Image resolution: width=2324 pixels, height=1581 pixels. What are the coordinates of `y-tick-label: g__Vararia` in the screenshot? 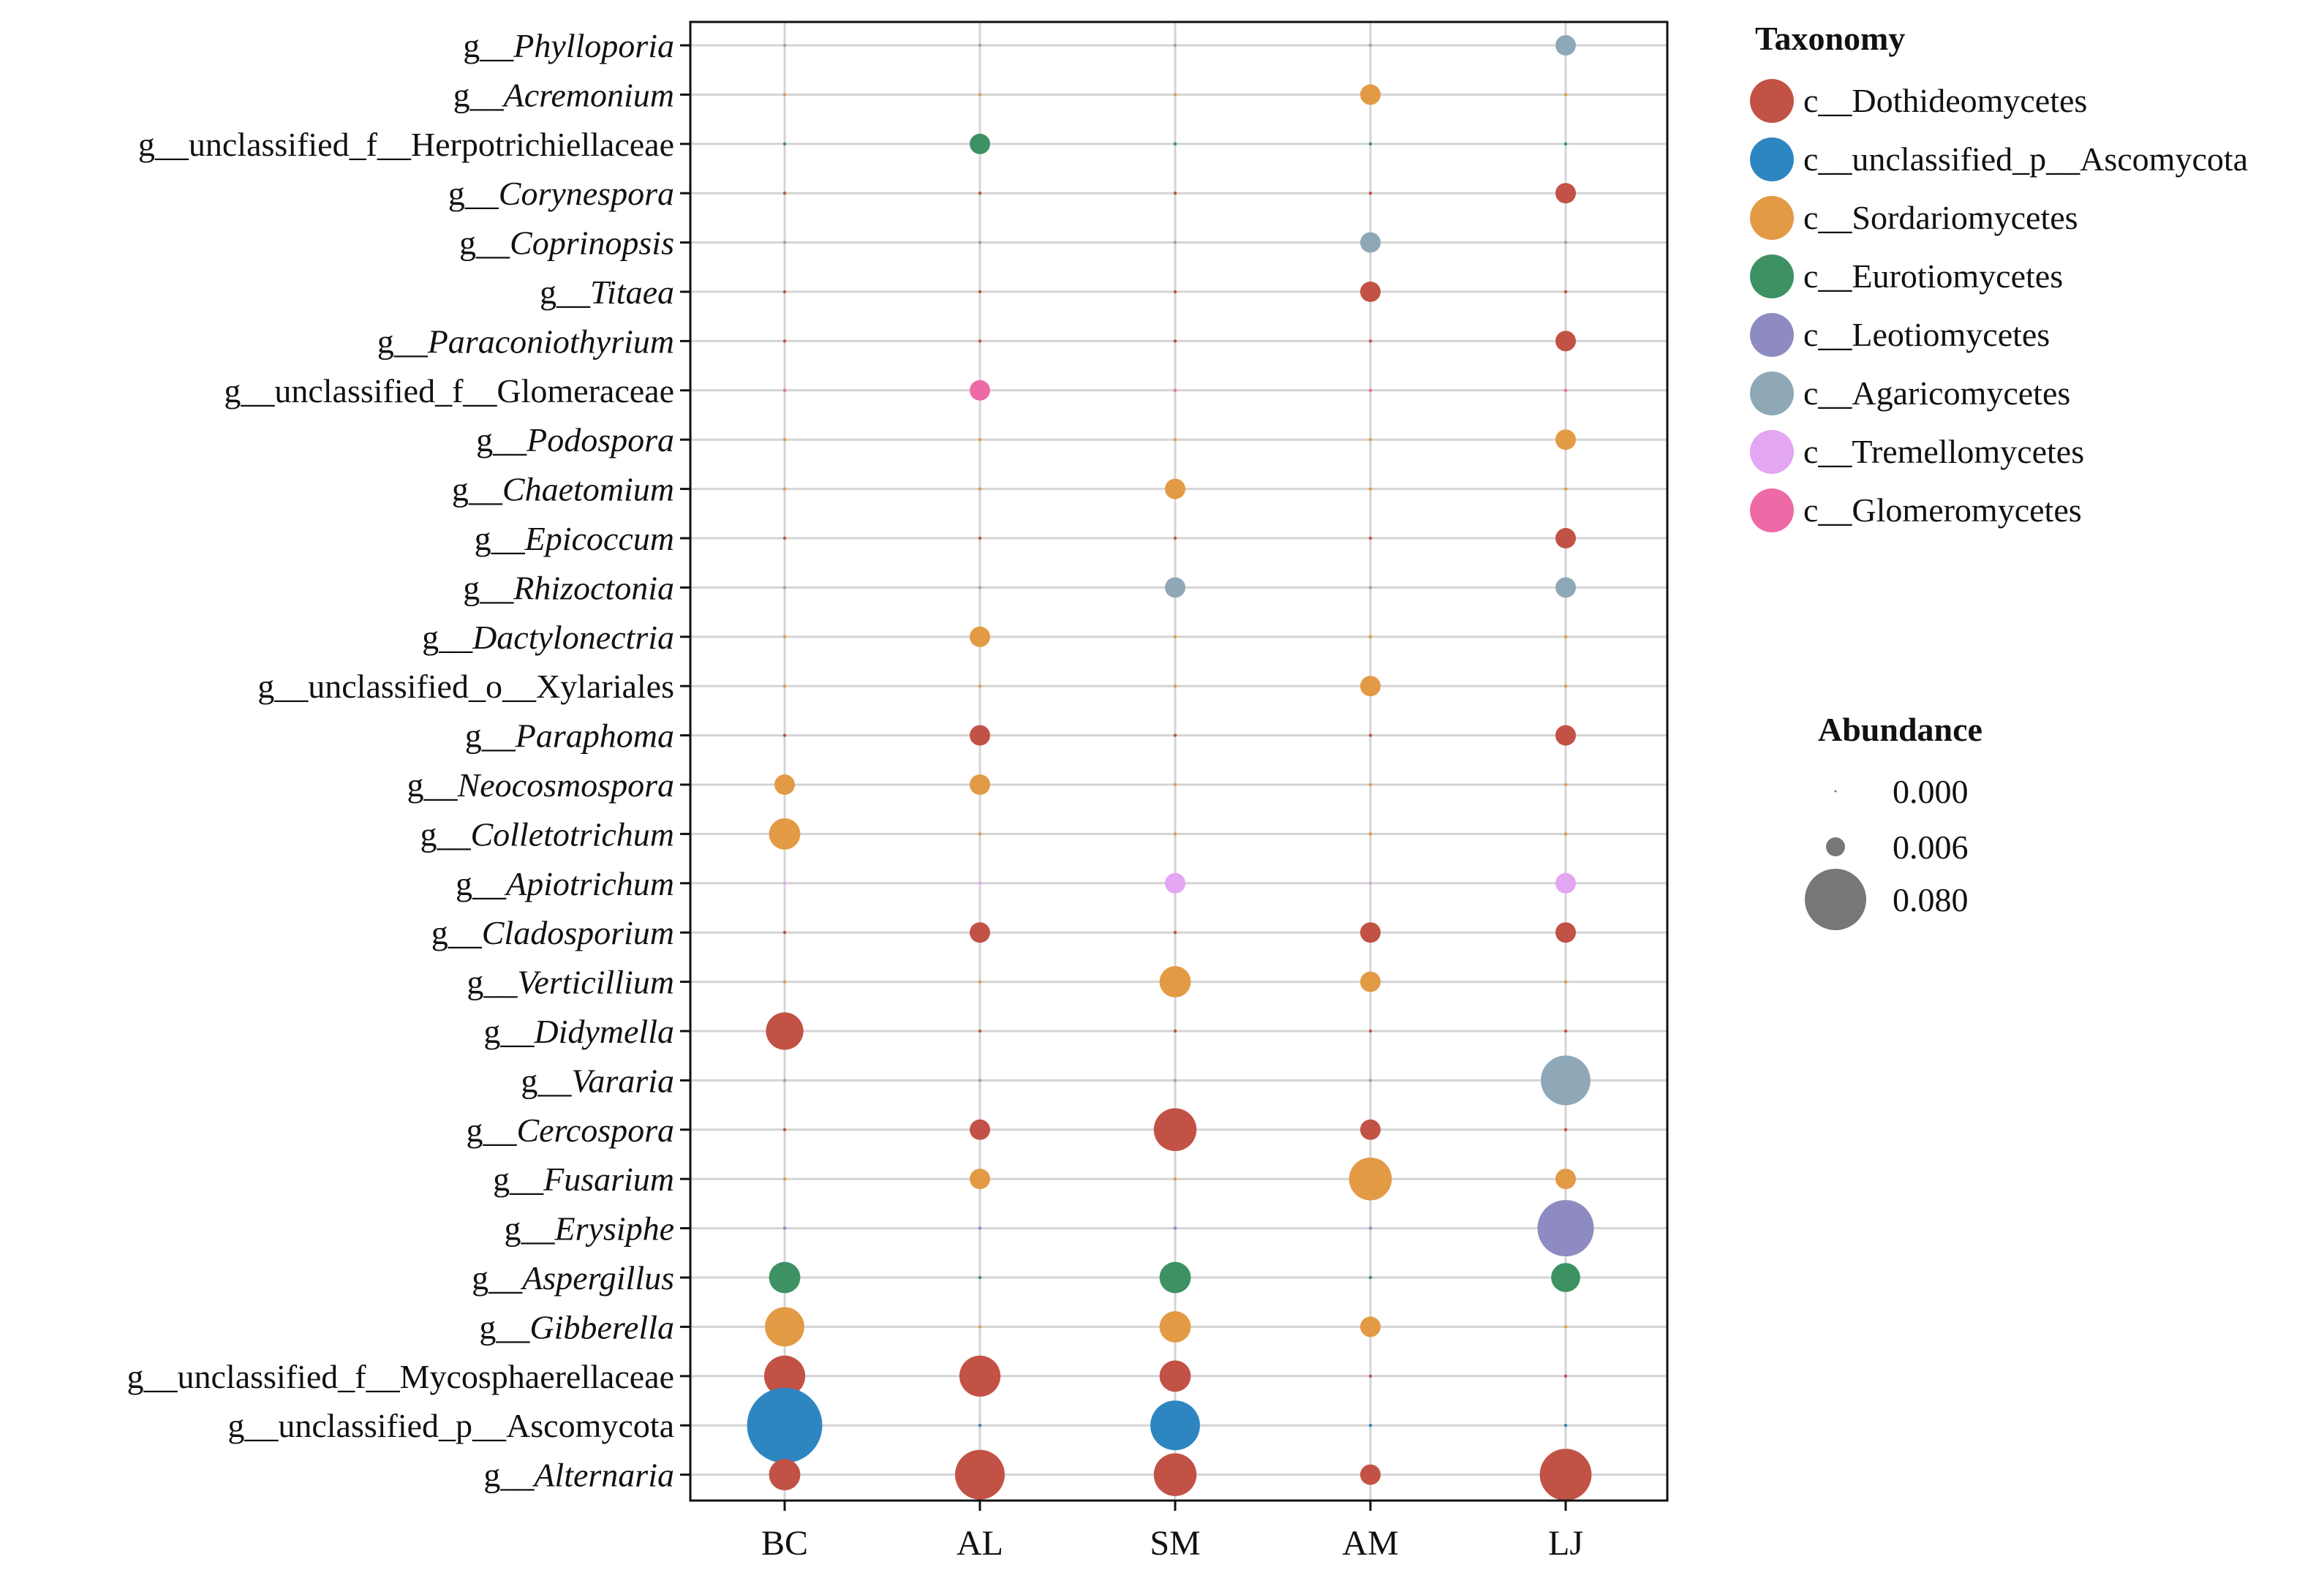 It's located at (597, 1080).